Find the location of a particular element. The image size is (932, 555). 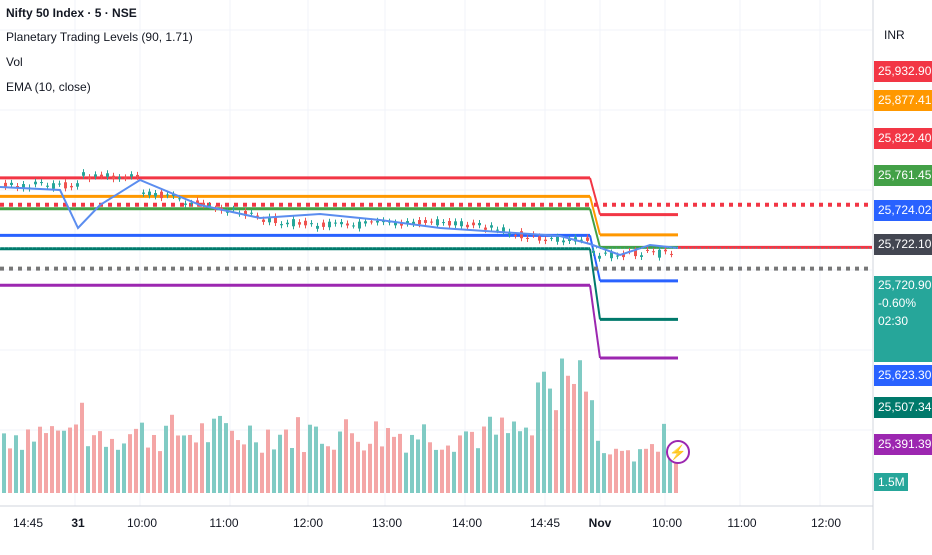

lightning-bolt-icon: ⚡ is located at coordinates (678, 452).